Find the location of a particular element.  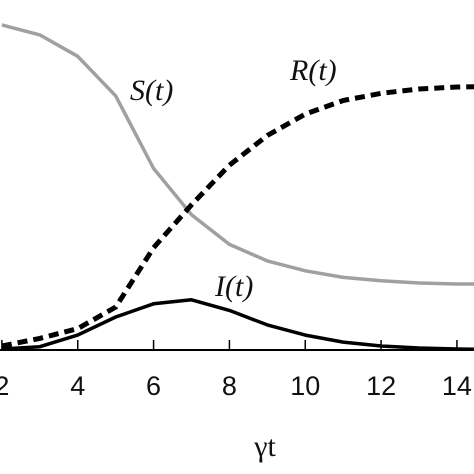

annotation: I(t) is located at coordinates (233, 286).